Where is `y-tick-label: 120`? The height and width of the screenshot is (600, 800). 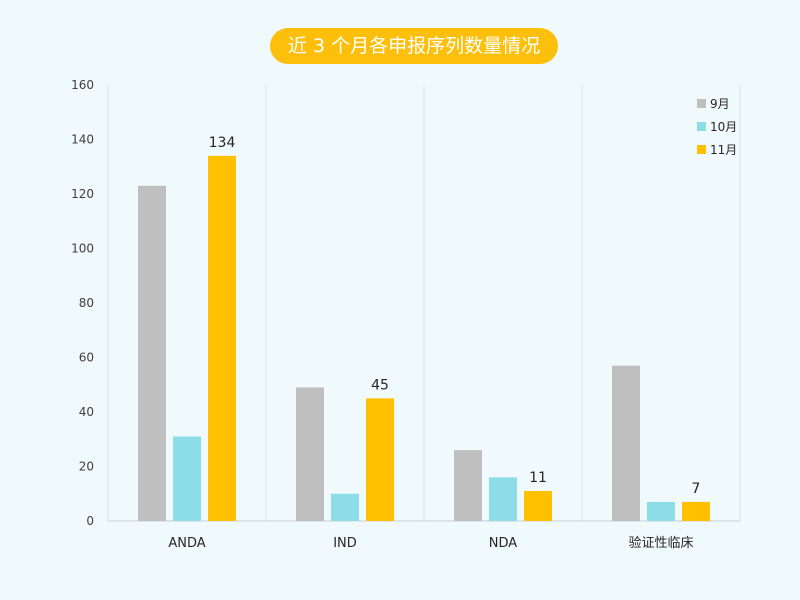 y-tick-label: 120 is located at coordinates (82, 194).